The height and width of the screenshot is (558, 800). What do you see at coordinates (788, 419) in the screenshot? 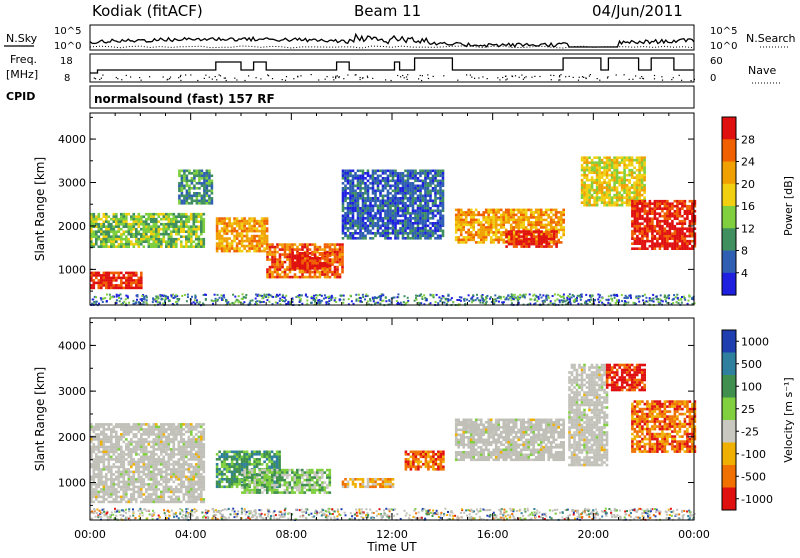
I see `velocity-colorbar-title: Velocity [m s⁻¹]` at bounding box center [788, 419].